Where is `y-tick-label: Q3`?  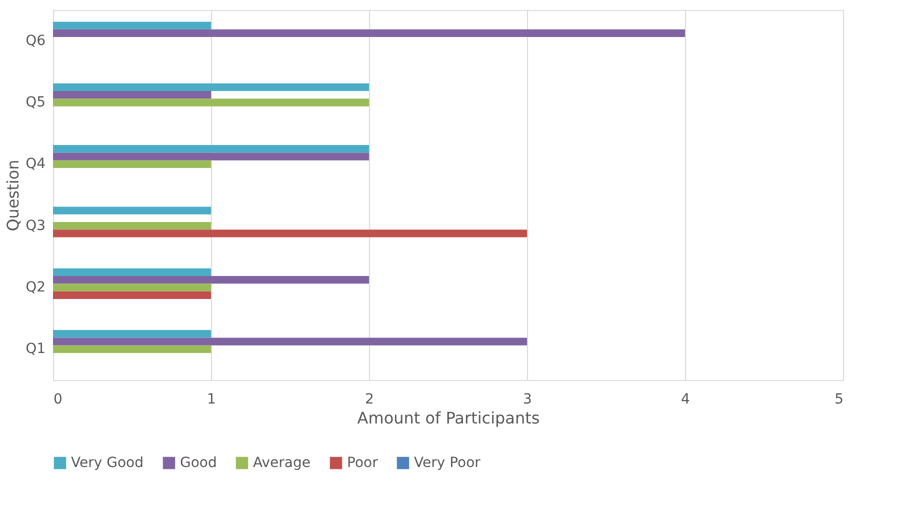
y-tick-label: Q3 is located at coordinates (36, 226).